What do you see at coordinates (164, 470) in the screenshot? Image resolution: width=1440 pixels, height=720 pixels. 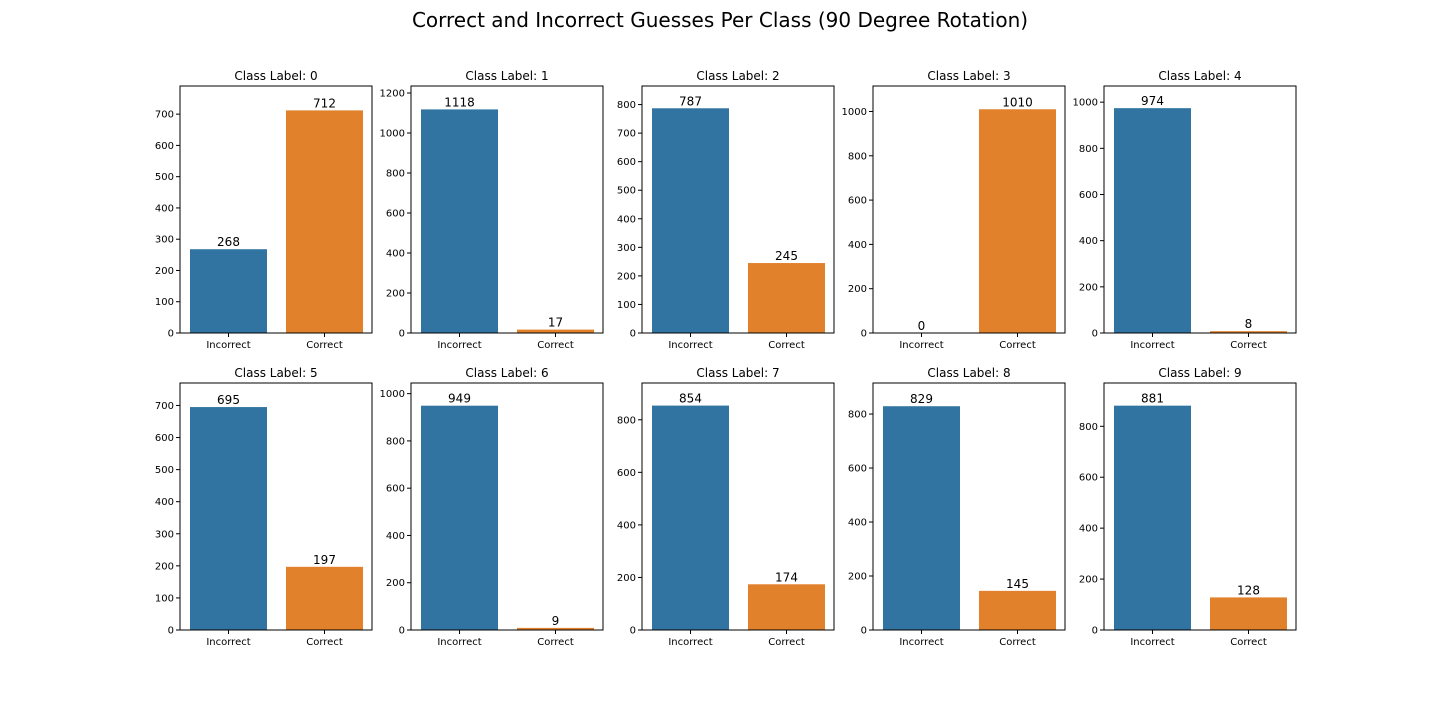 I see `y-tick-label: 500` at bounding box center [164, 470].